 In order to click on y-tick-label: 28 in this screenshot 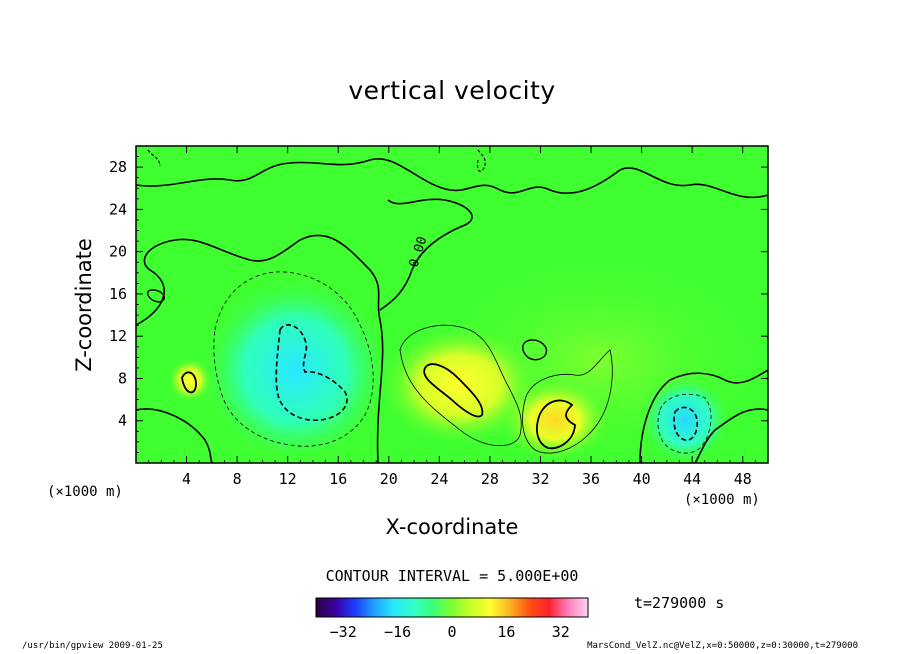, I will do `click(118, 167)`.